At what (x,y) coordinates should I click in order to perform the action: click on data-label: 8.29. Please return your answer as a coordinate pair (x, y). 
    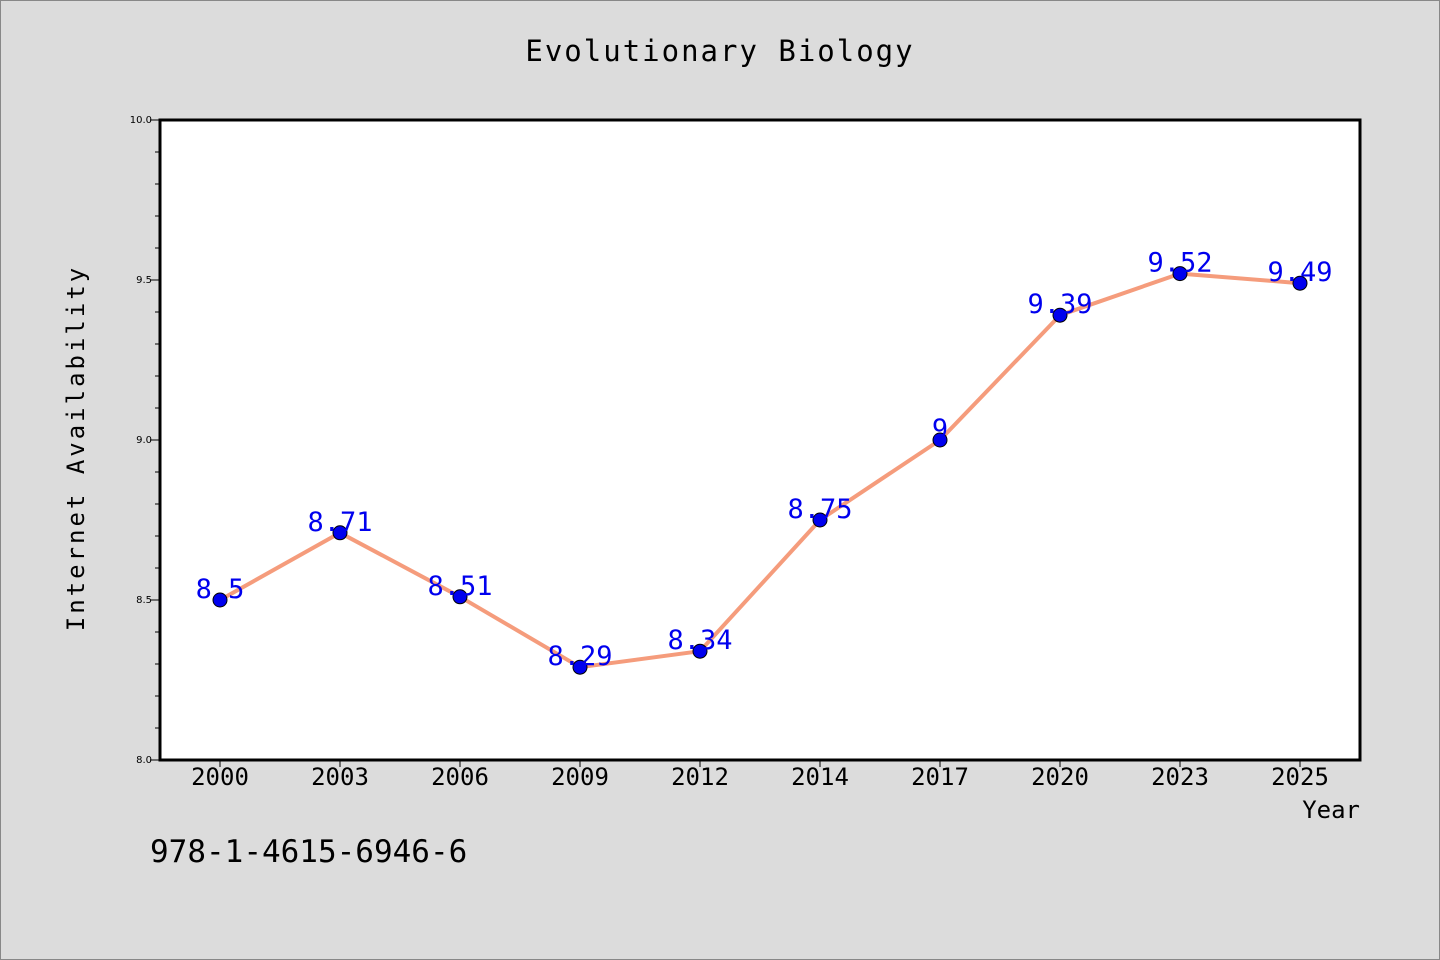
    Looking at the image, I should click on (579, 656).